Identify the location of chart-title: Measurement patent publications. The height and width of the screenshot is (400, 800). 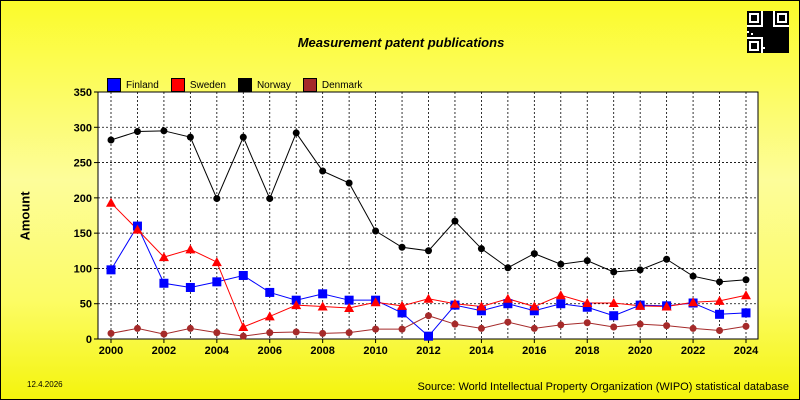
(401, 42).